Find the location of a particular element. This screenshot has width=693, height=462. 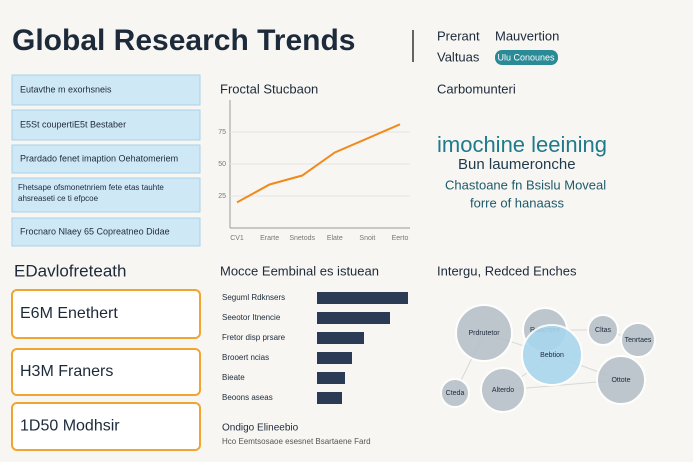

stat-label: 1D50 Modhsir is located at coordinates (70, 426).